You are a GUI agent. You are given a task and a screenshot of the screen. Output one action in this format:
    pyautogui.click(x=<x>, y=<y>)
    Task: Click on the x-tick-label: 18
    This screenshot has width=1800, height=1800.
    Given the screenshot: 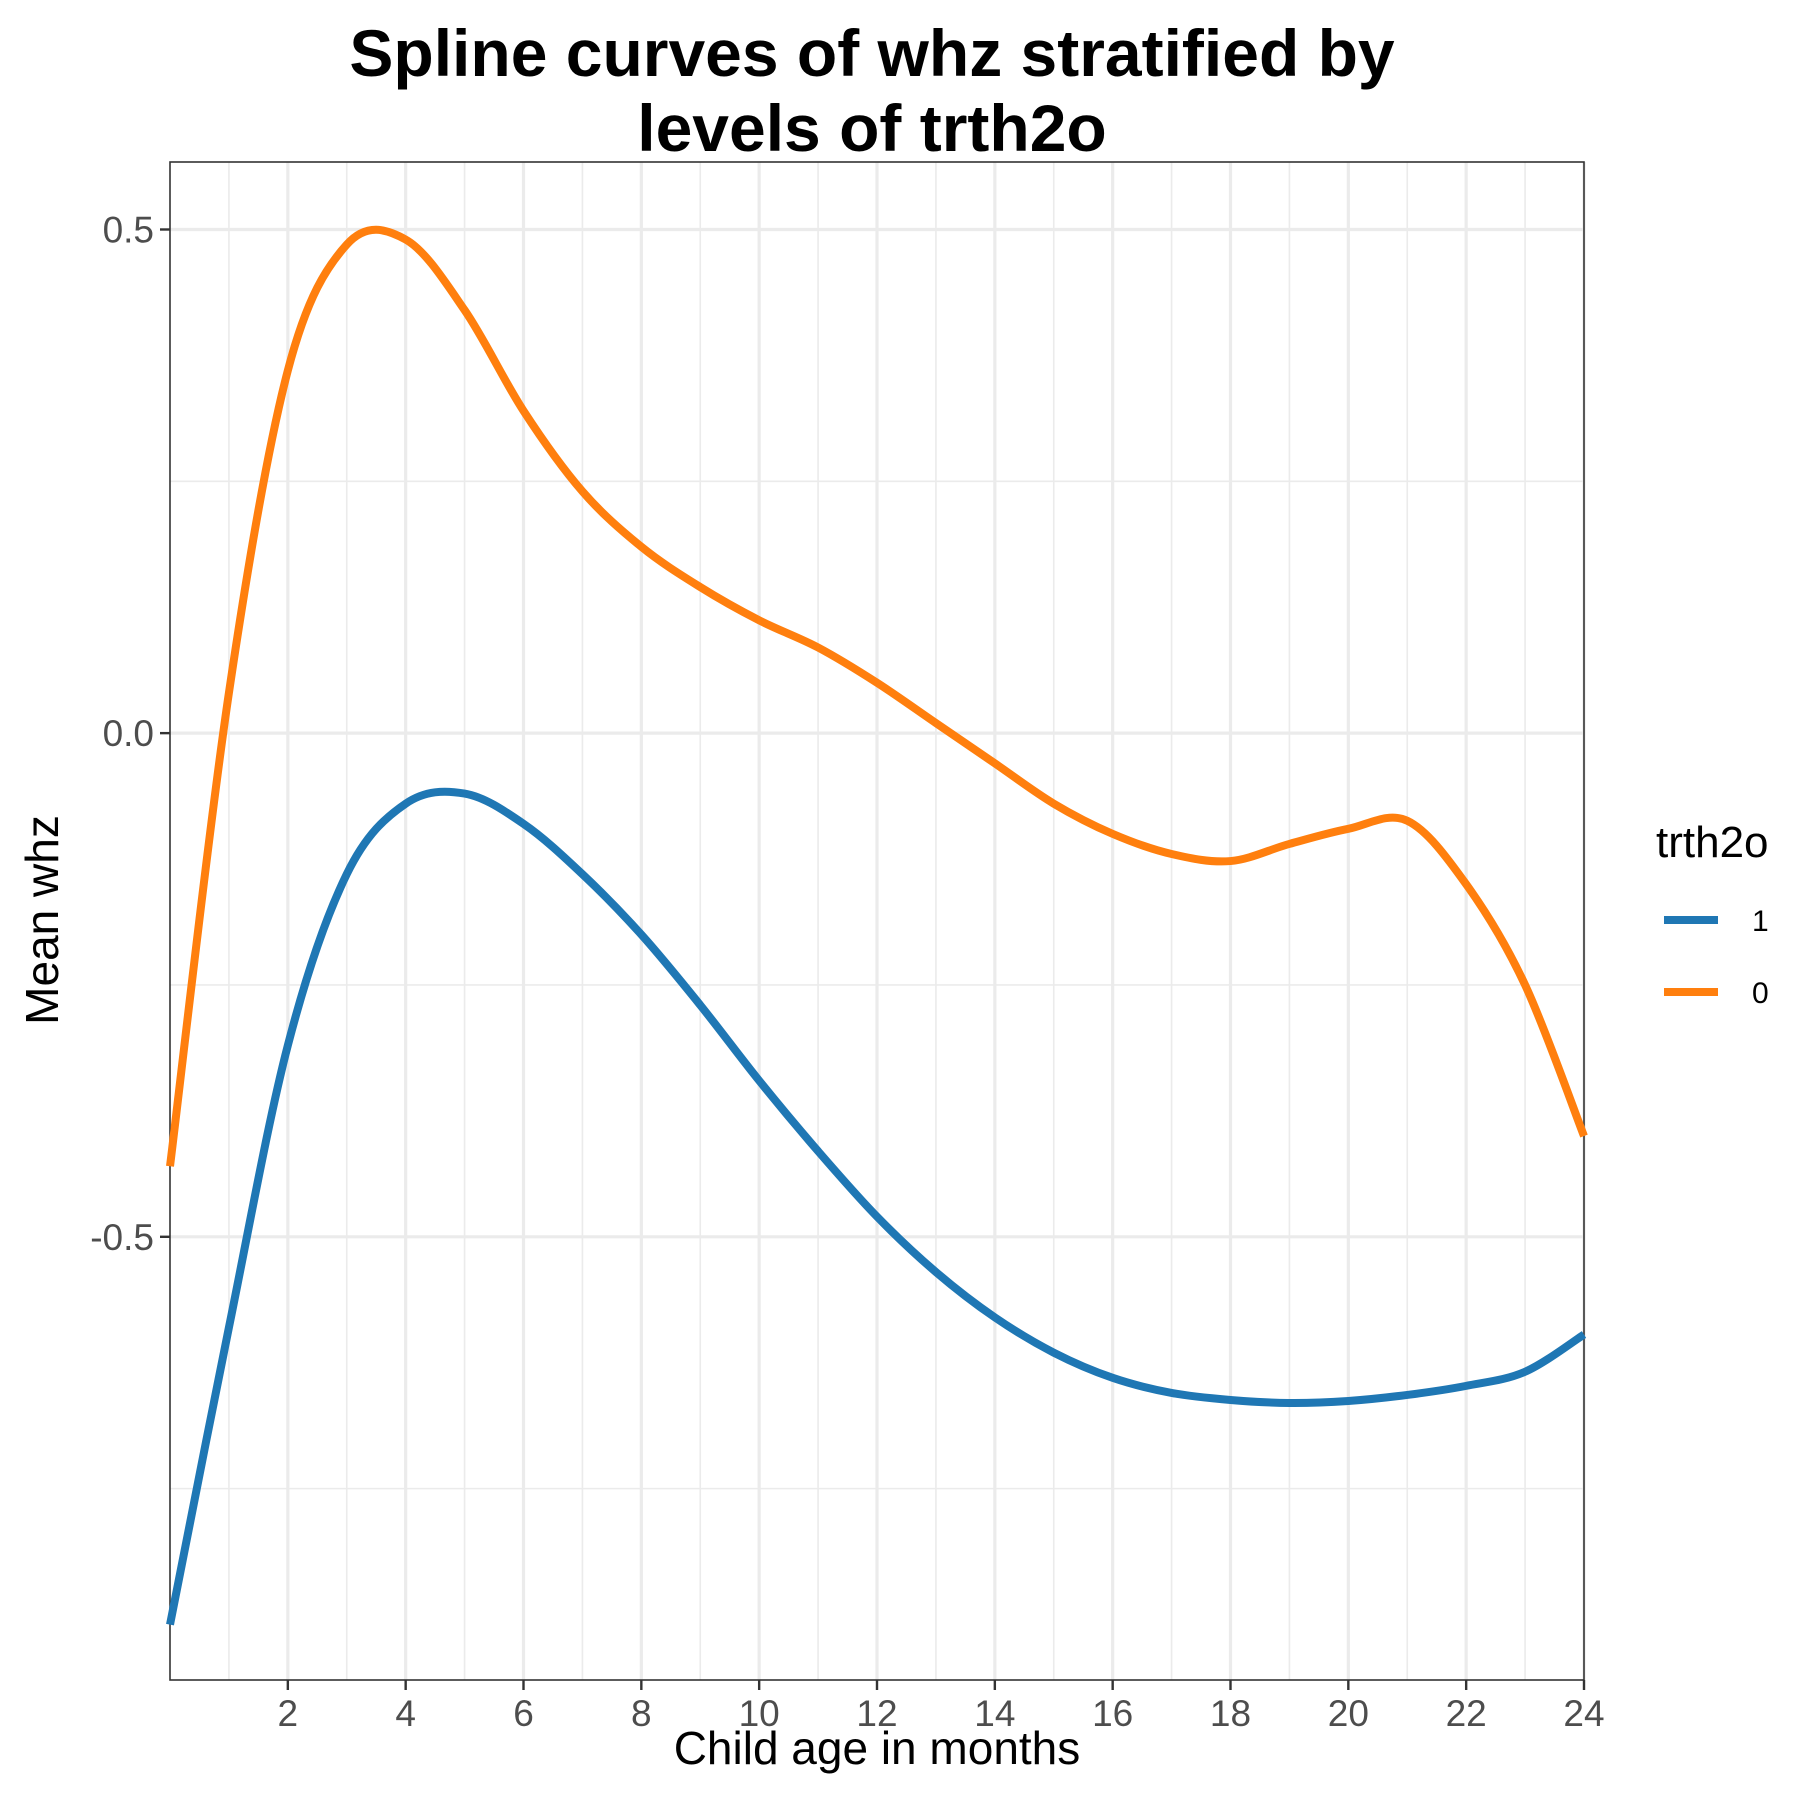 What is the action you would take?
    pyautogui.click(x=1230, y=1713)
    